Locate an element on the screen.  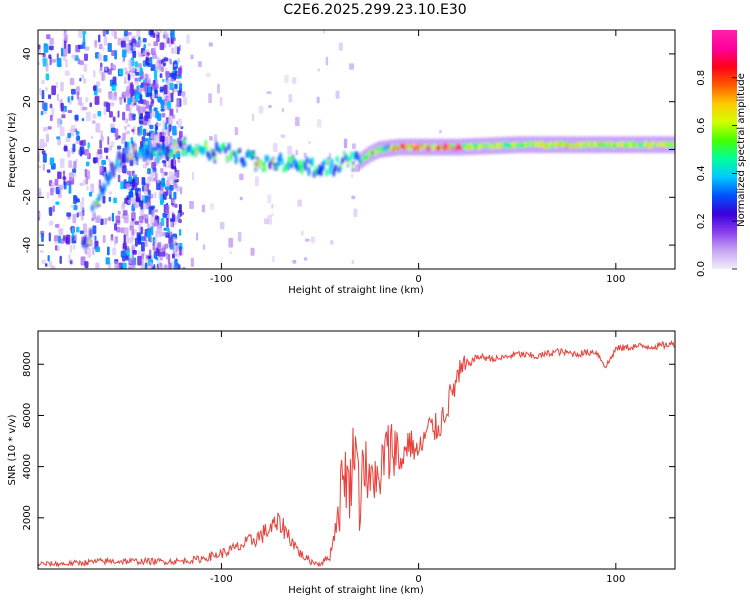
snr-y-tick-label: 4000 is located at coordinates (27, 466).